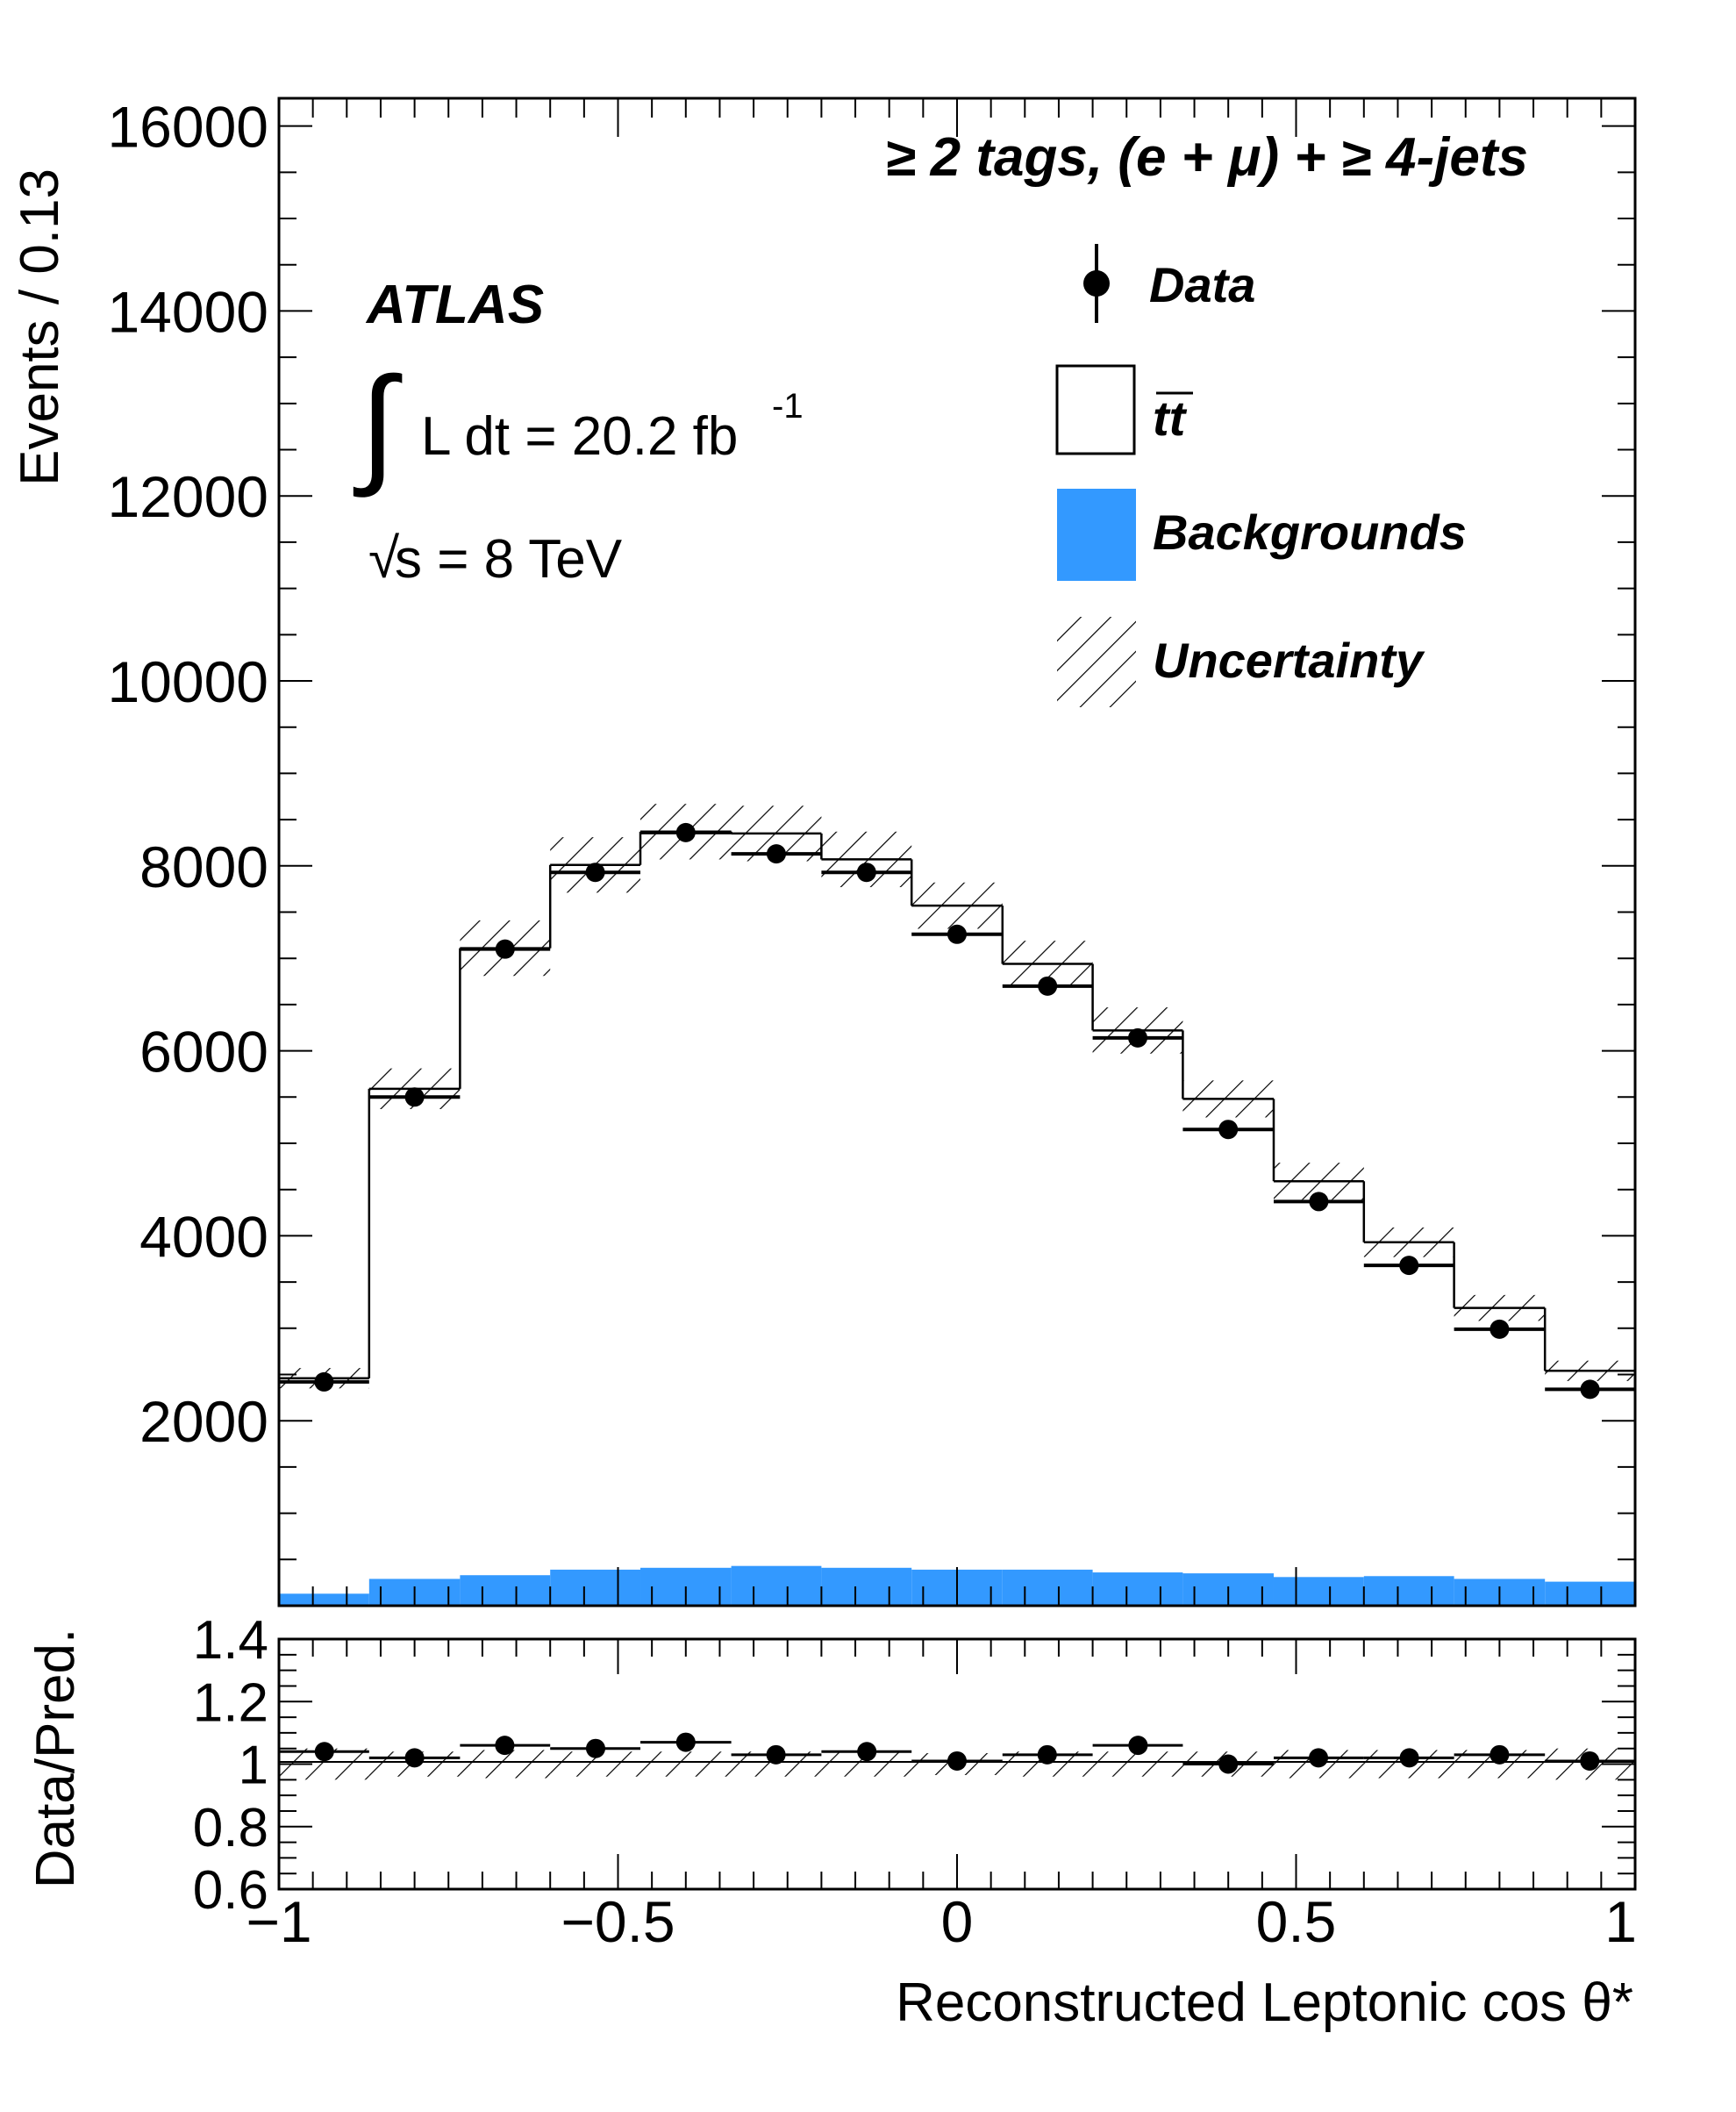 Image resolution: width=1736 pixels, height=2112 pixels. Describe the element at coordinates (1096, 283) in the screenshot. I see `legend-data-marker` at that location.